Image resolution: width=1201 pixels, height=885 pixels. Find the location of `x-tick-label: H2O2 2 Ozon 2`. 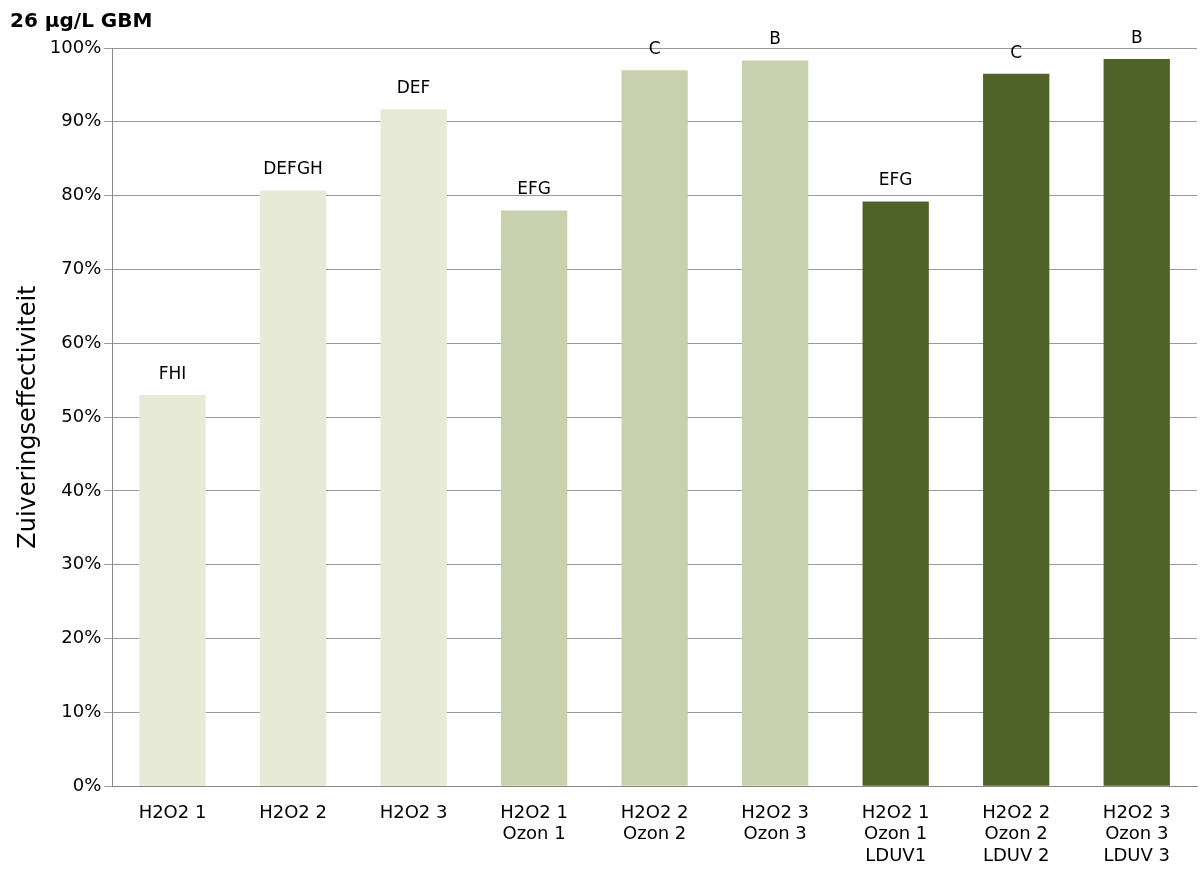

x-tick-label: H2O2 2 Ozon 2 is located at coordinates (654, 822).